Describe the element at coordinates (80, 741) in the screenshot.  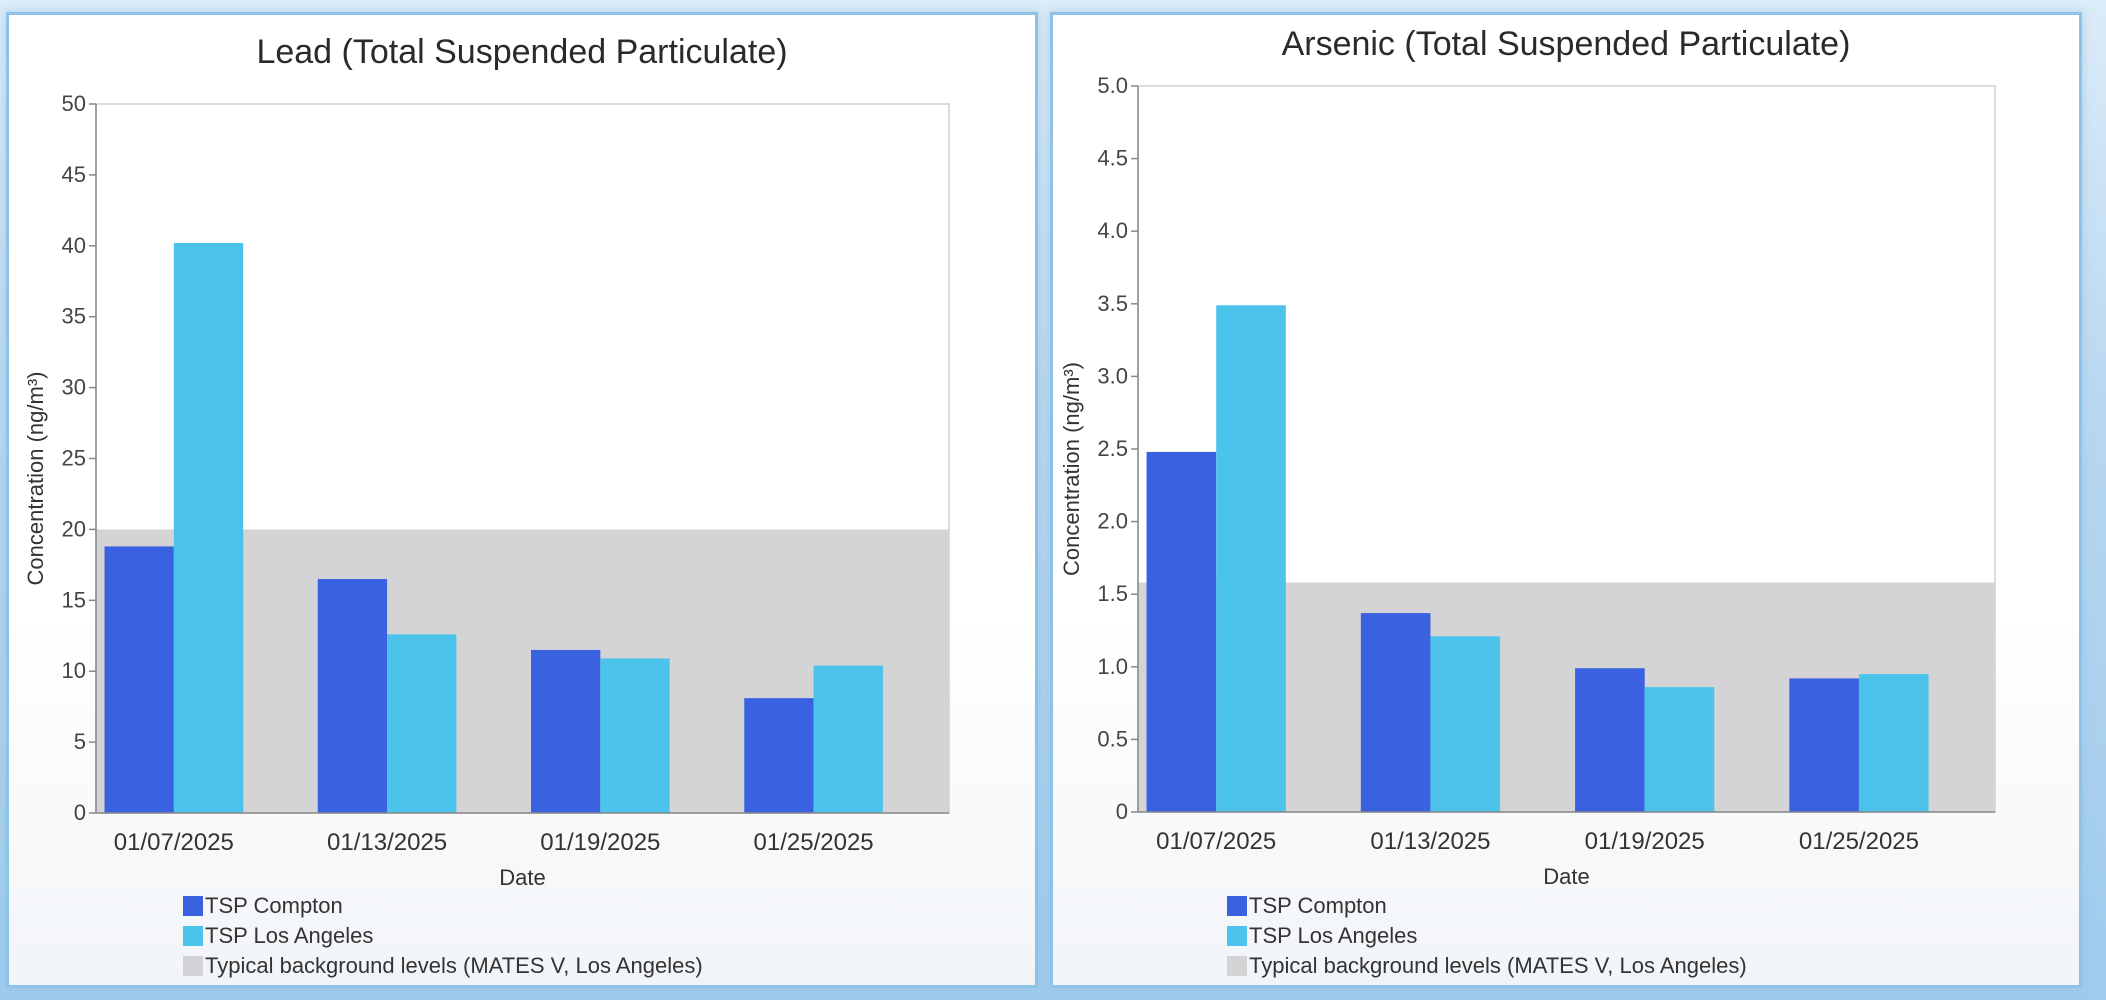
I see `y-tick-label: 5` at that location.